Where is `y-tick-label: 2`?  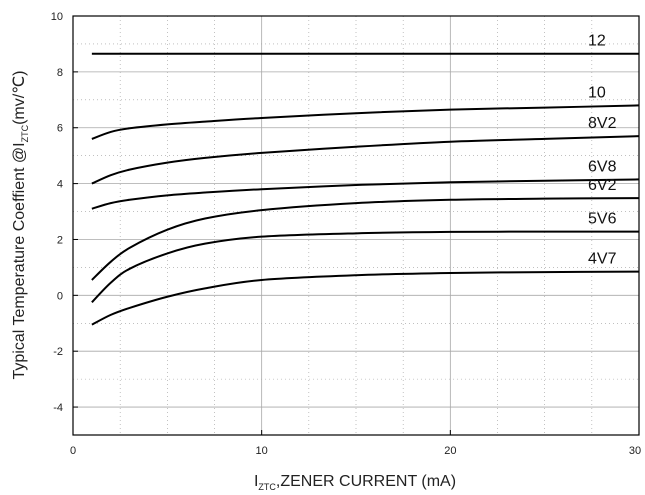 y-tick-label: 2 is located at coordinates (60, 240).